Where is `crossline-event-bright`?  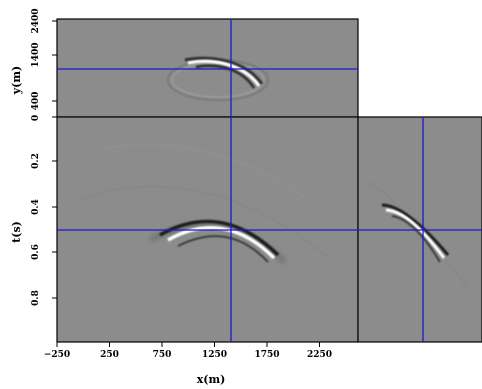 crossline-event-bright is located at coordinates (415, 233).